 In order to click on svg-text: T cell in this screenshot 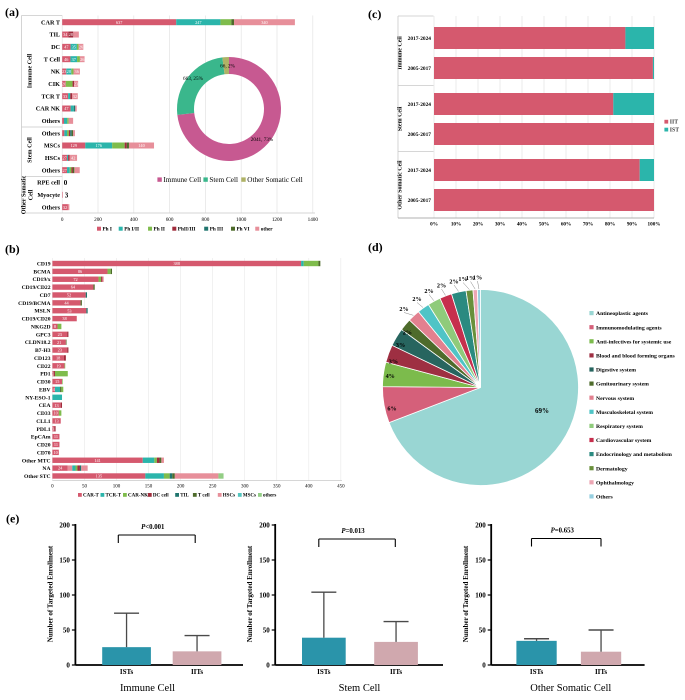, I will do `click(204, 496)`.